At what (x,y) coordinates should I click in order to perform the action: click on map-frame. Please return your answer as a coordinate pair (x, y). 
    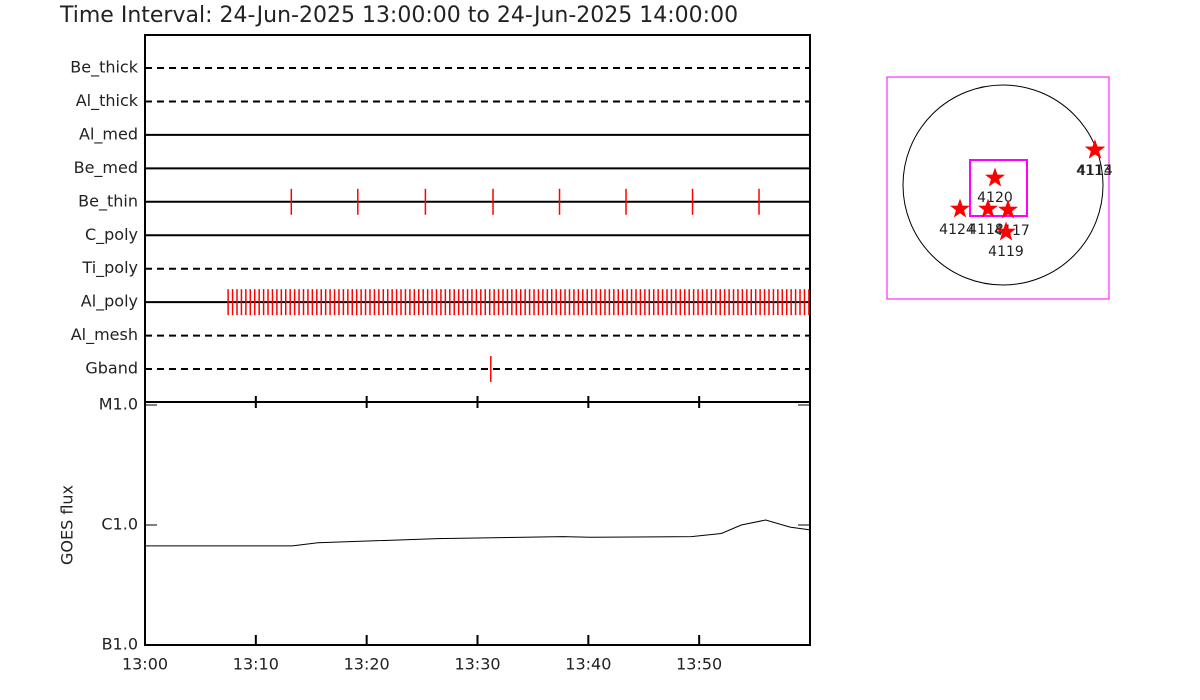
    Looking at the image, I should click on (998, 188).